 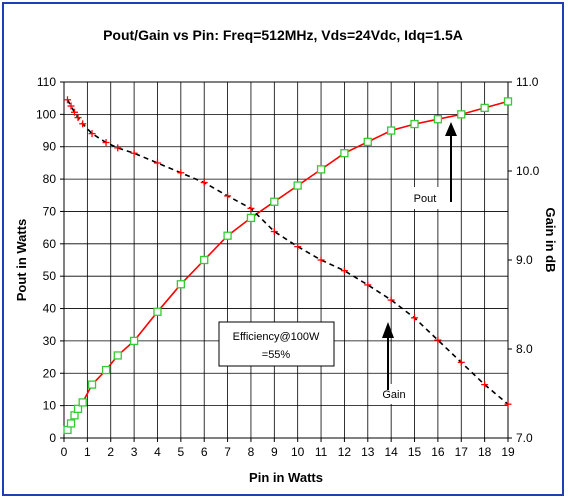 What do you see at coordinates (345, 452) in the screenshot?
I see `x-tick-label: 12` at bounding box center [345, 452].